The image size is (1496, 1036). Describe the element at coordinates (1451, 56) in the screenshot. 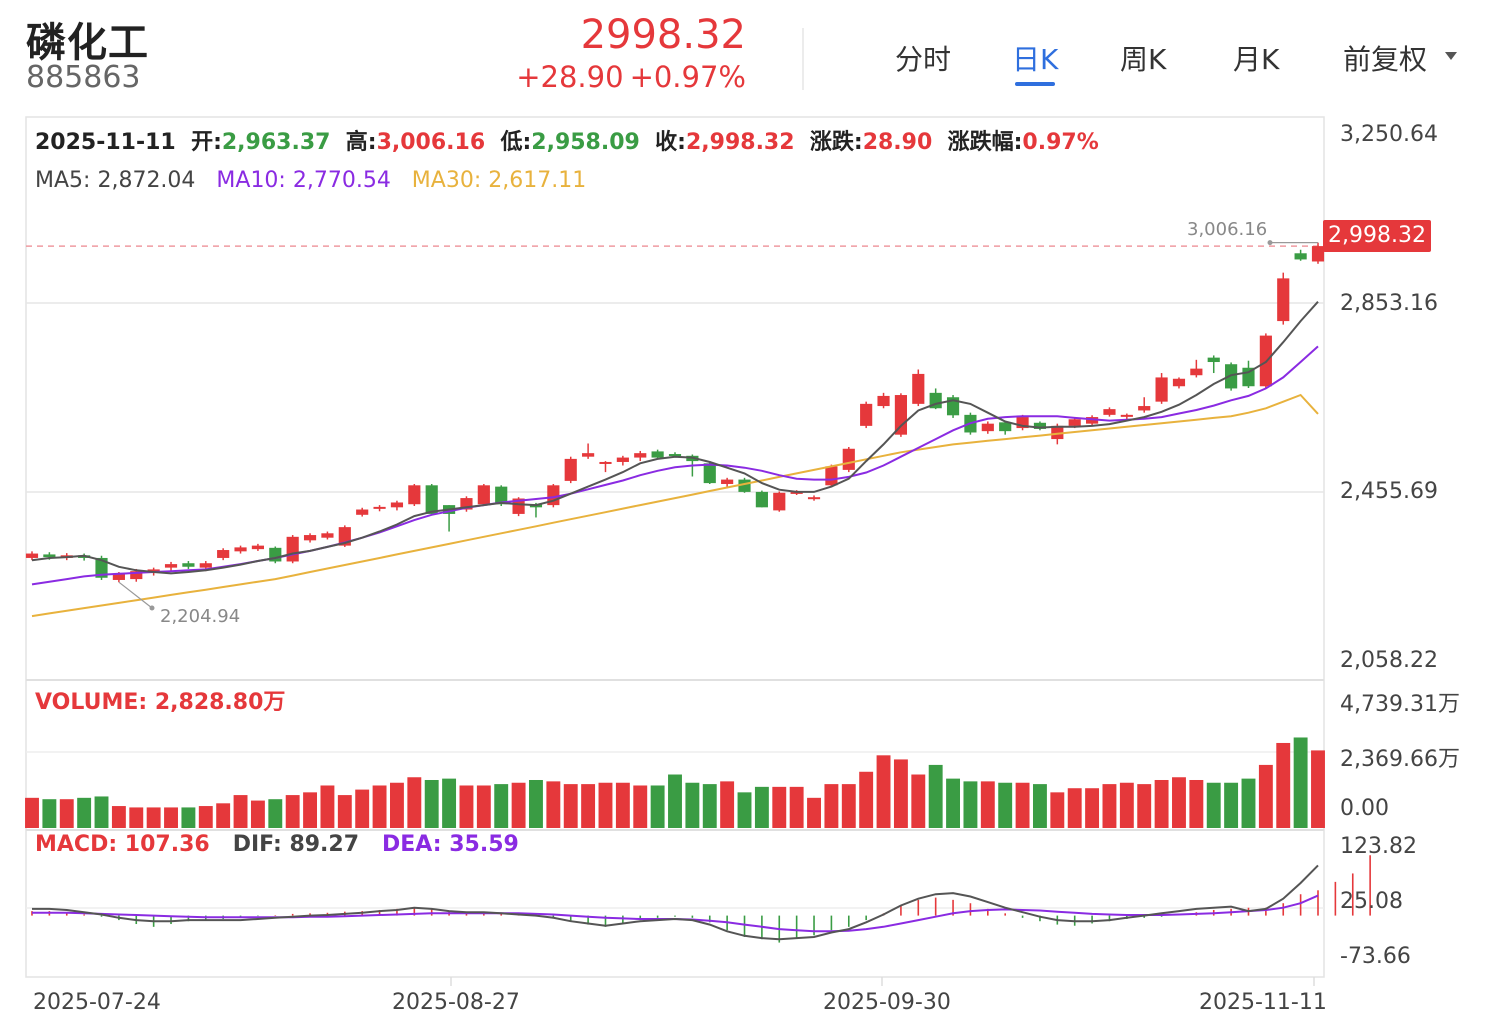

I see `chevron-down-icon` at that location.